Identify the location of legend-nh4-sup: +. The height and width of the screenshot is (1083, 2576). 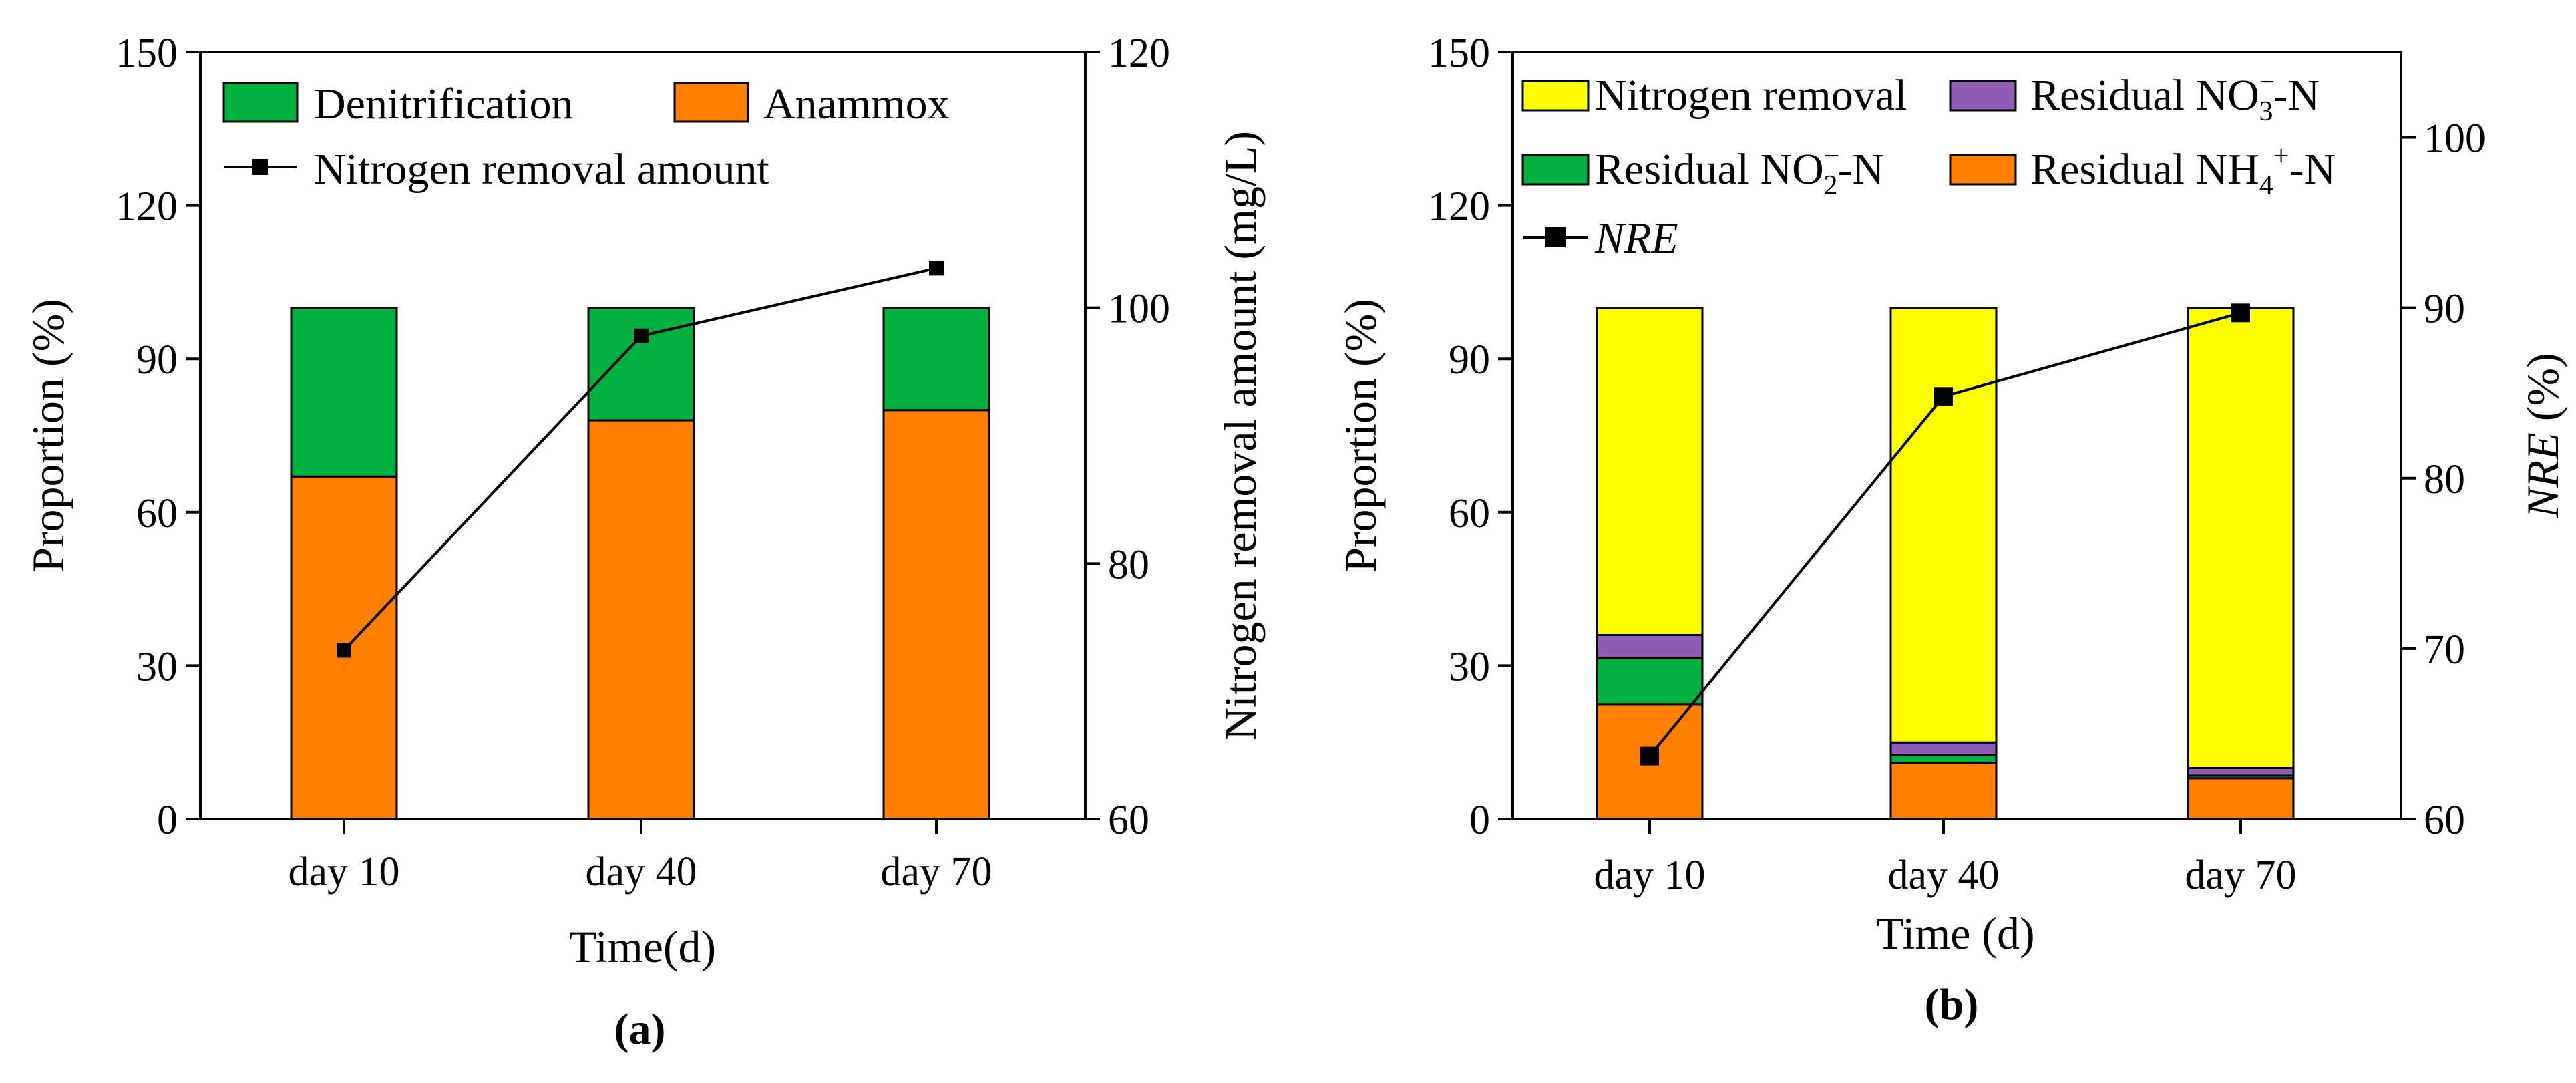
(2281, 156).